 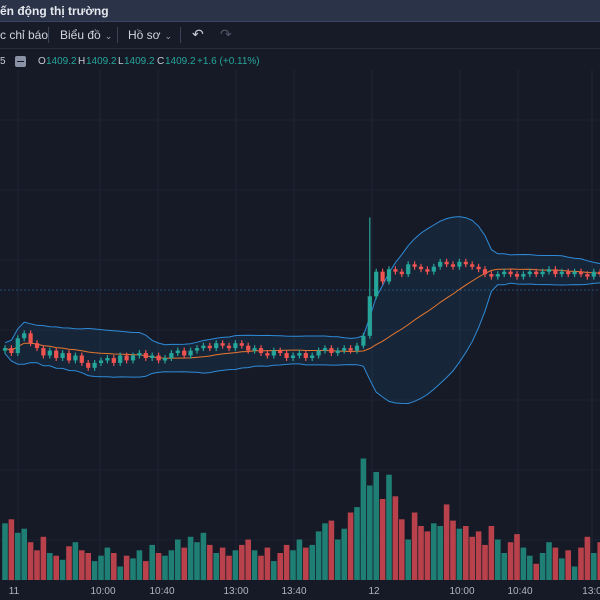 I want to click on x-tick-label: 10:40, so click(x=519, y=591).